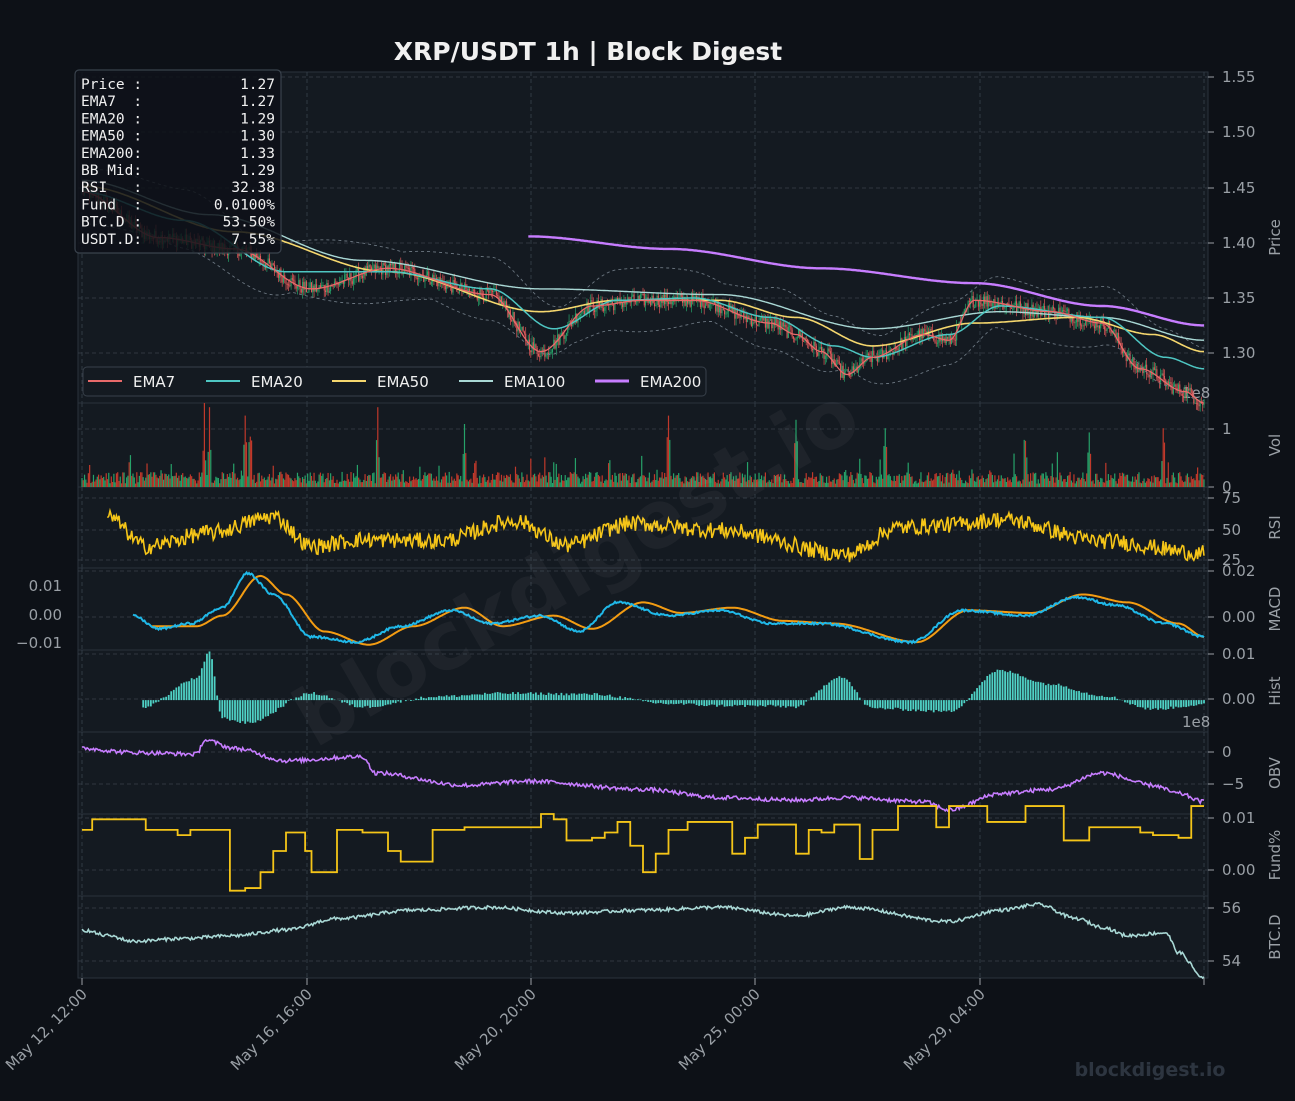  I want to click on info-value: 1.33, so click(257, 154).